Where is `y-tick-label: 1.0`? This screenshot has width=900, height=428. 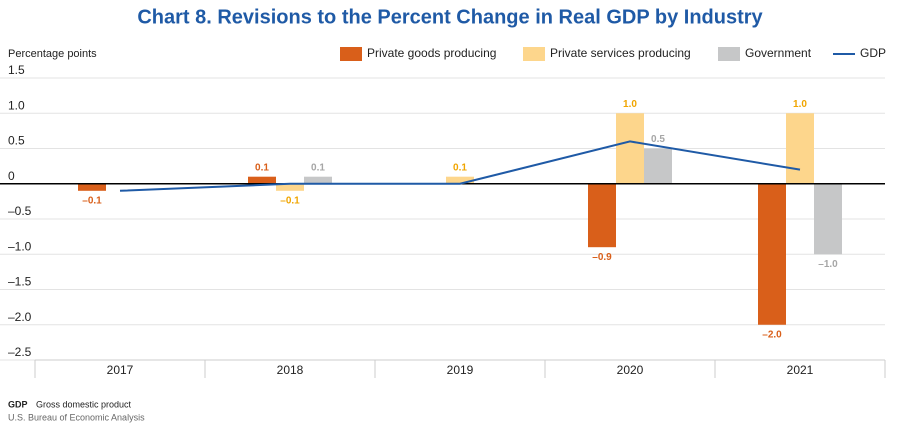 y-tick-label: 1.0 is located at coordinates (16, 105).